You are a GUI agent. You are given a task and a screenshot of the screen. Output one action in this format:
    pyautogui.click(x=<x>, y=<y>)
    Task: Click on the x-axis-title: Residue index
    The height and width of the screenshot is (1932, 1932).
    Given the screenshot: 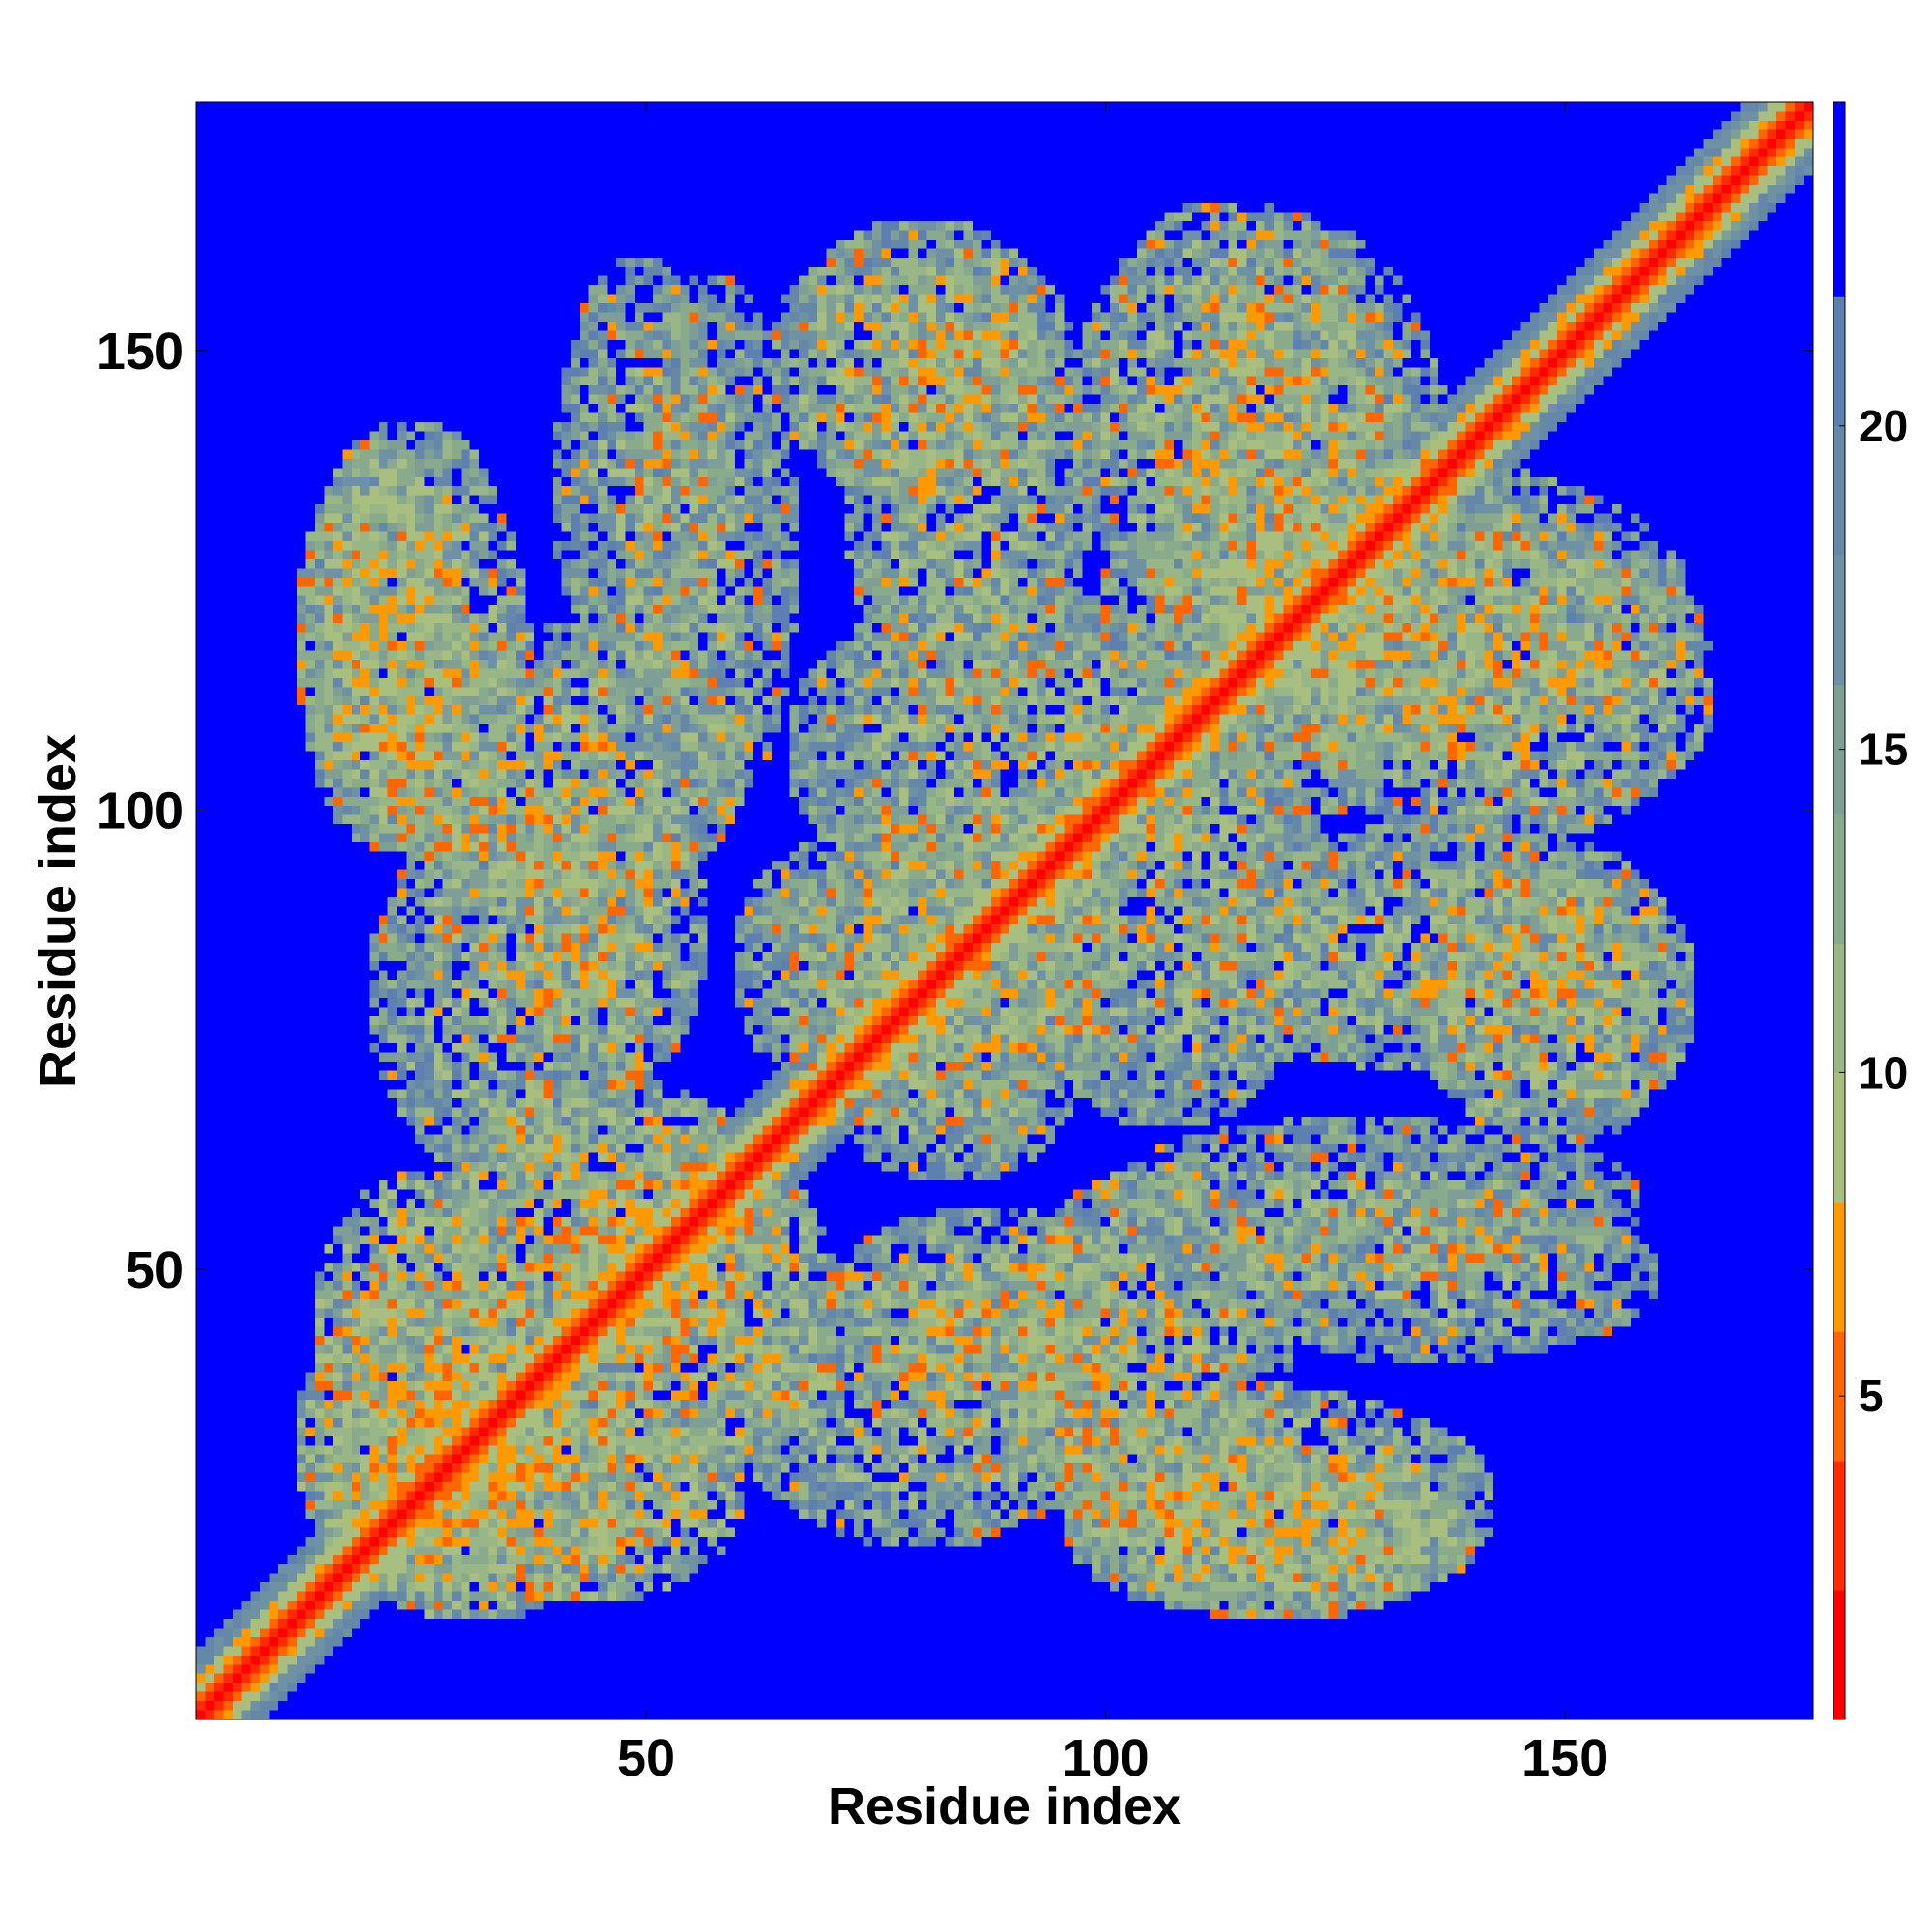 What is the action you would take?
    pyautogui.click(x=1005, y=1806)
    